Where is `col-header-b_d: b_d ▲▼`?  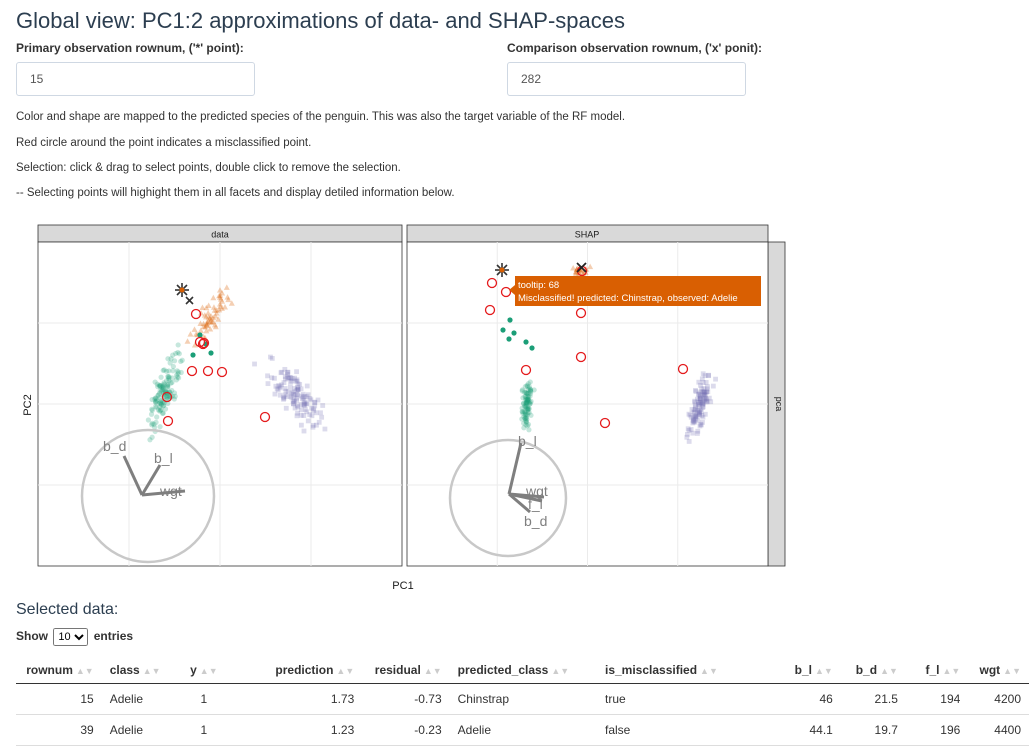
col-header-b_d: b_d ▲▼ is located at coordinates (873, 670).